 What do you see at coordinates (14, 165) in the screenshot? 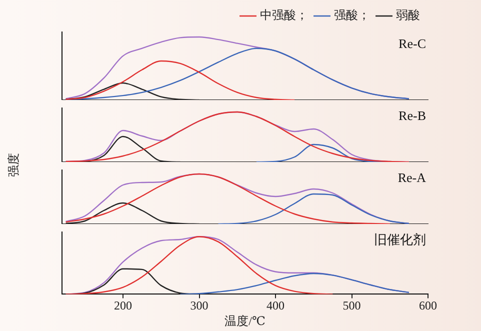
I see `y-axis-title: 强度` at bounding box center [14, 165].